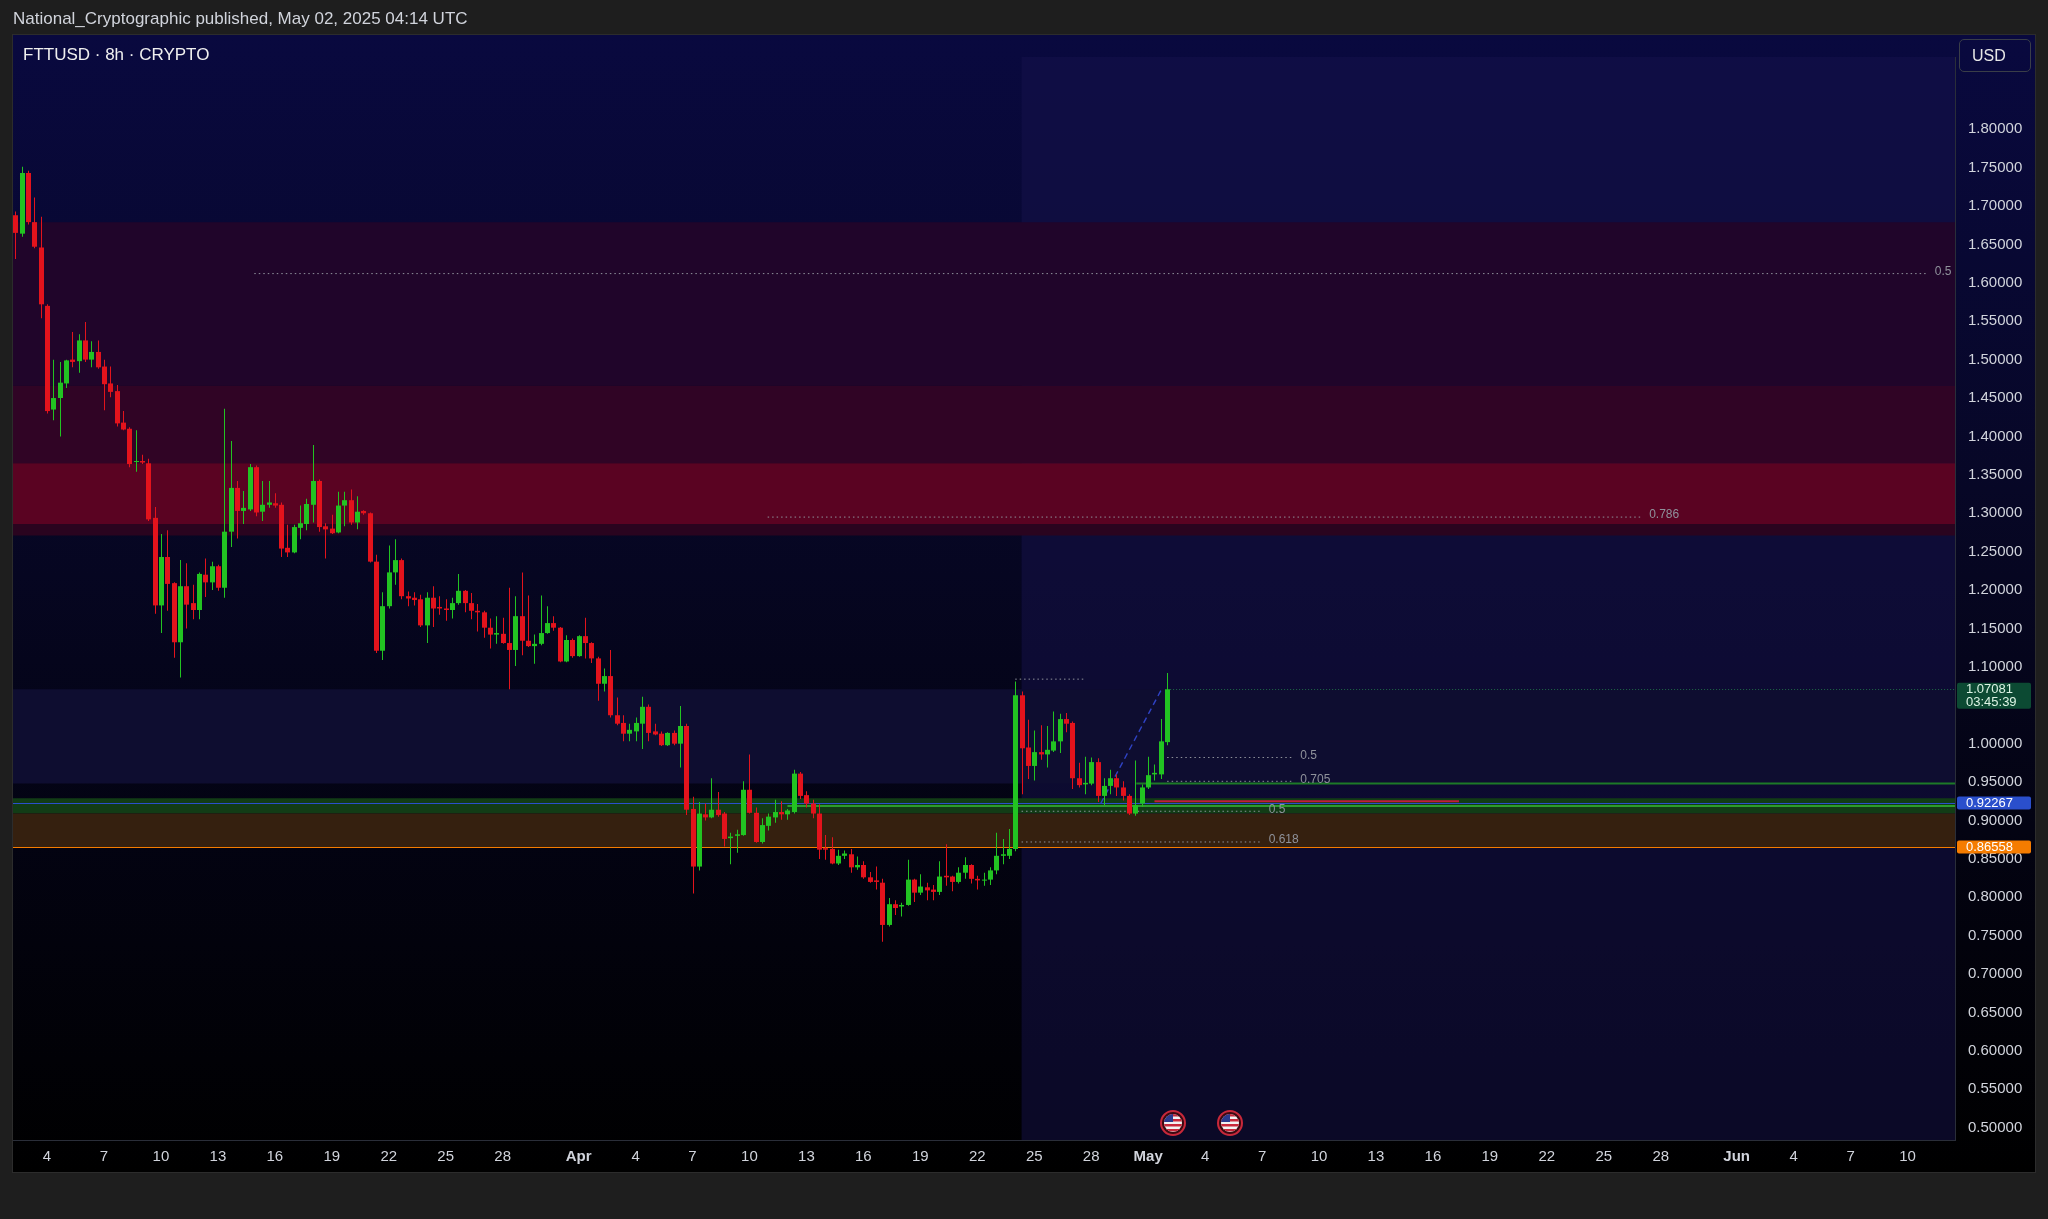 This screenshot has width=2048, height=1219. Describe the element at coordinates (1995, 973) in the screenshot. I see `y-tick-label: 0.70000` at that location.